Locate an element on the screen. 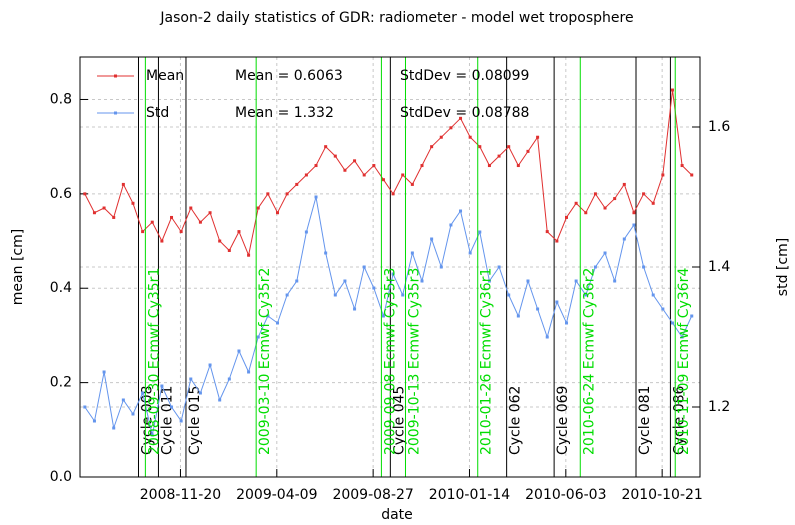 Image resolution: width=795 pixels, height=525 pixels. event-label: 2010-01-26 Ecmwf Cy36r1 is located at coordinates (487, 361).